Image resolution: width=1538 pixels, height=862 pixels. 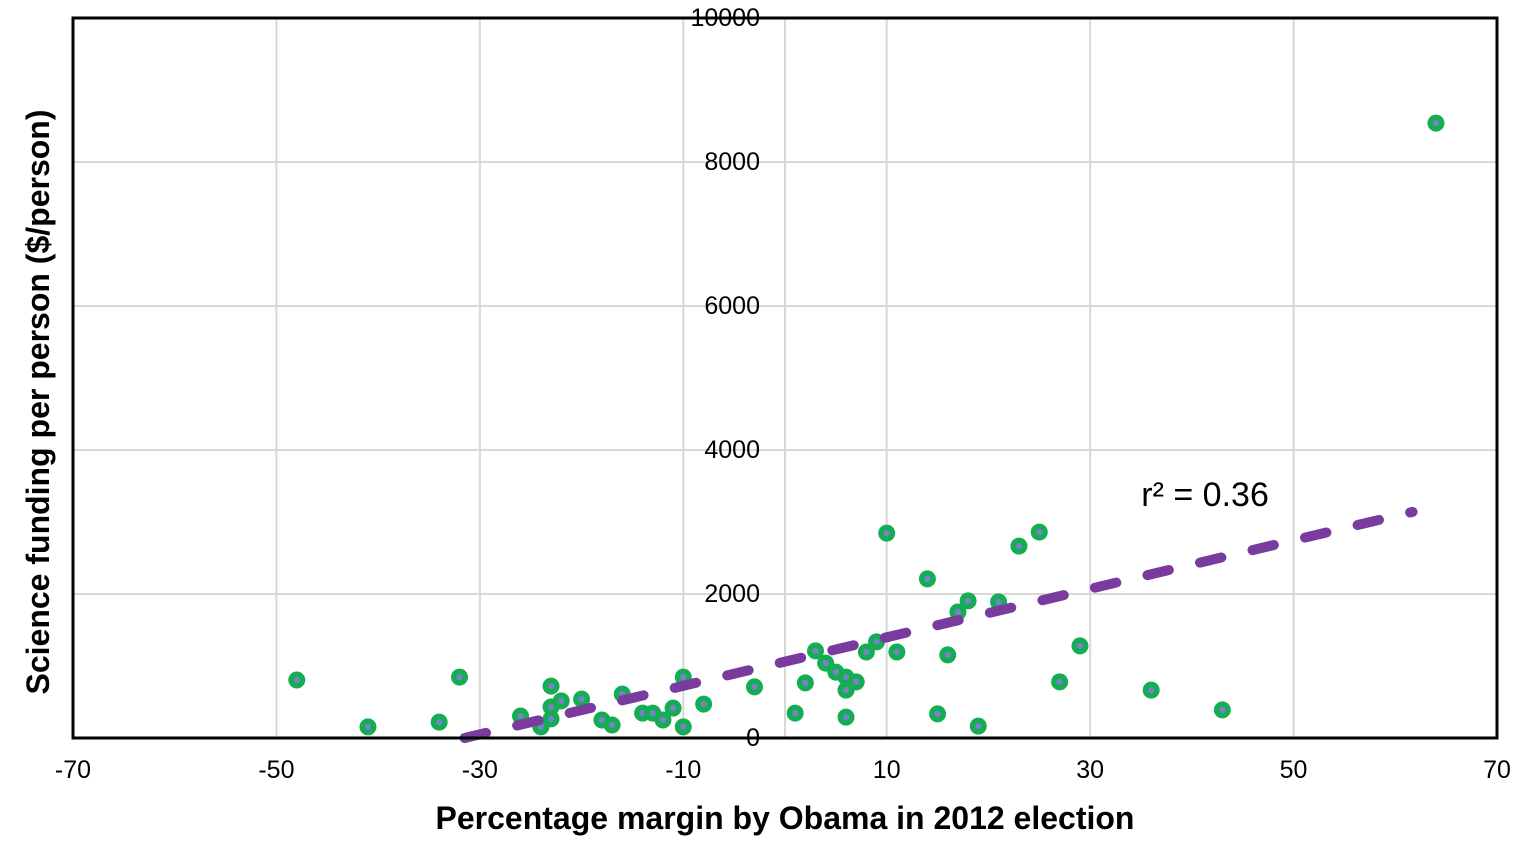 I want to click on x-tick-label: 70, so click(x=1497, y=770).